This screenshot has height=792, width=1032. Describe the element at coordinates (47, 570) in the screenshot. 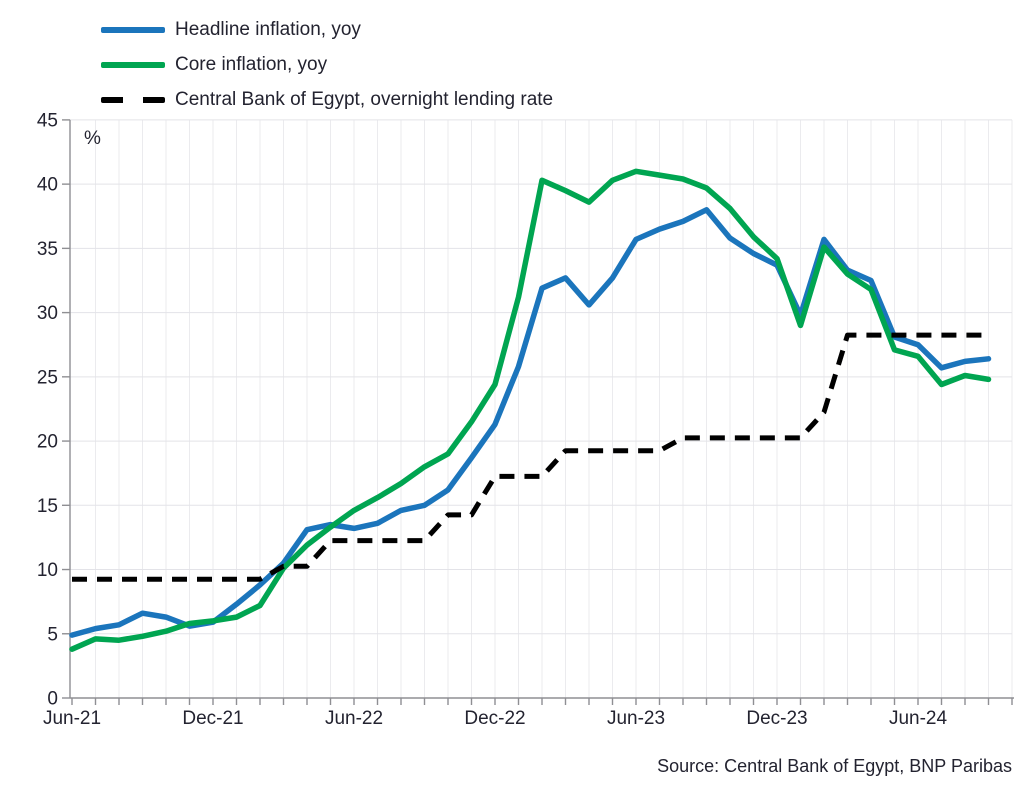

I see `y-tick-label: 10` at that location.